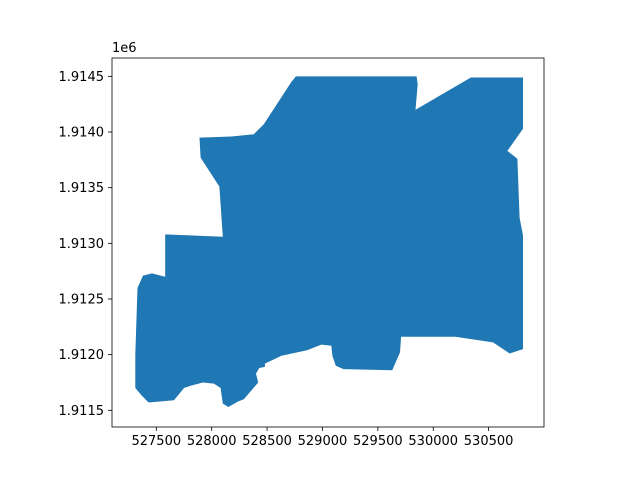 The width and height of the screenshot is (640, 480). Describe the element at coordinates (433, 441) in the screenshot. I see `x-tick-label: 530000` at that location.